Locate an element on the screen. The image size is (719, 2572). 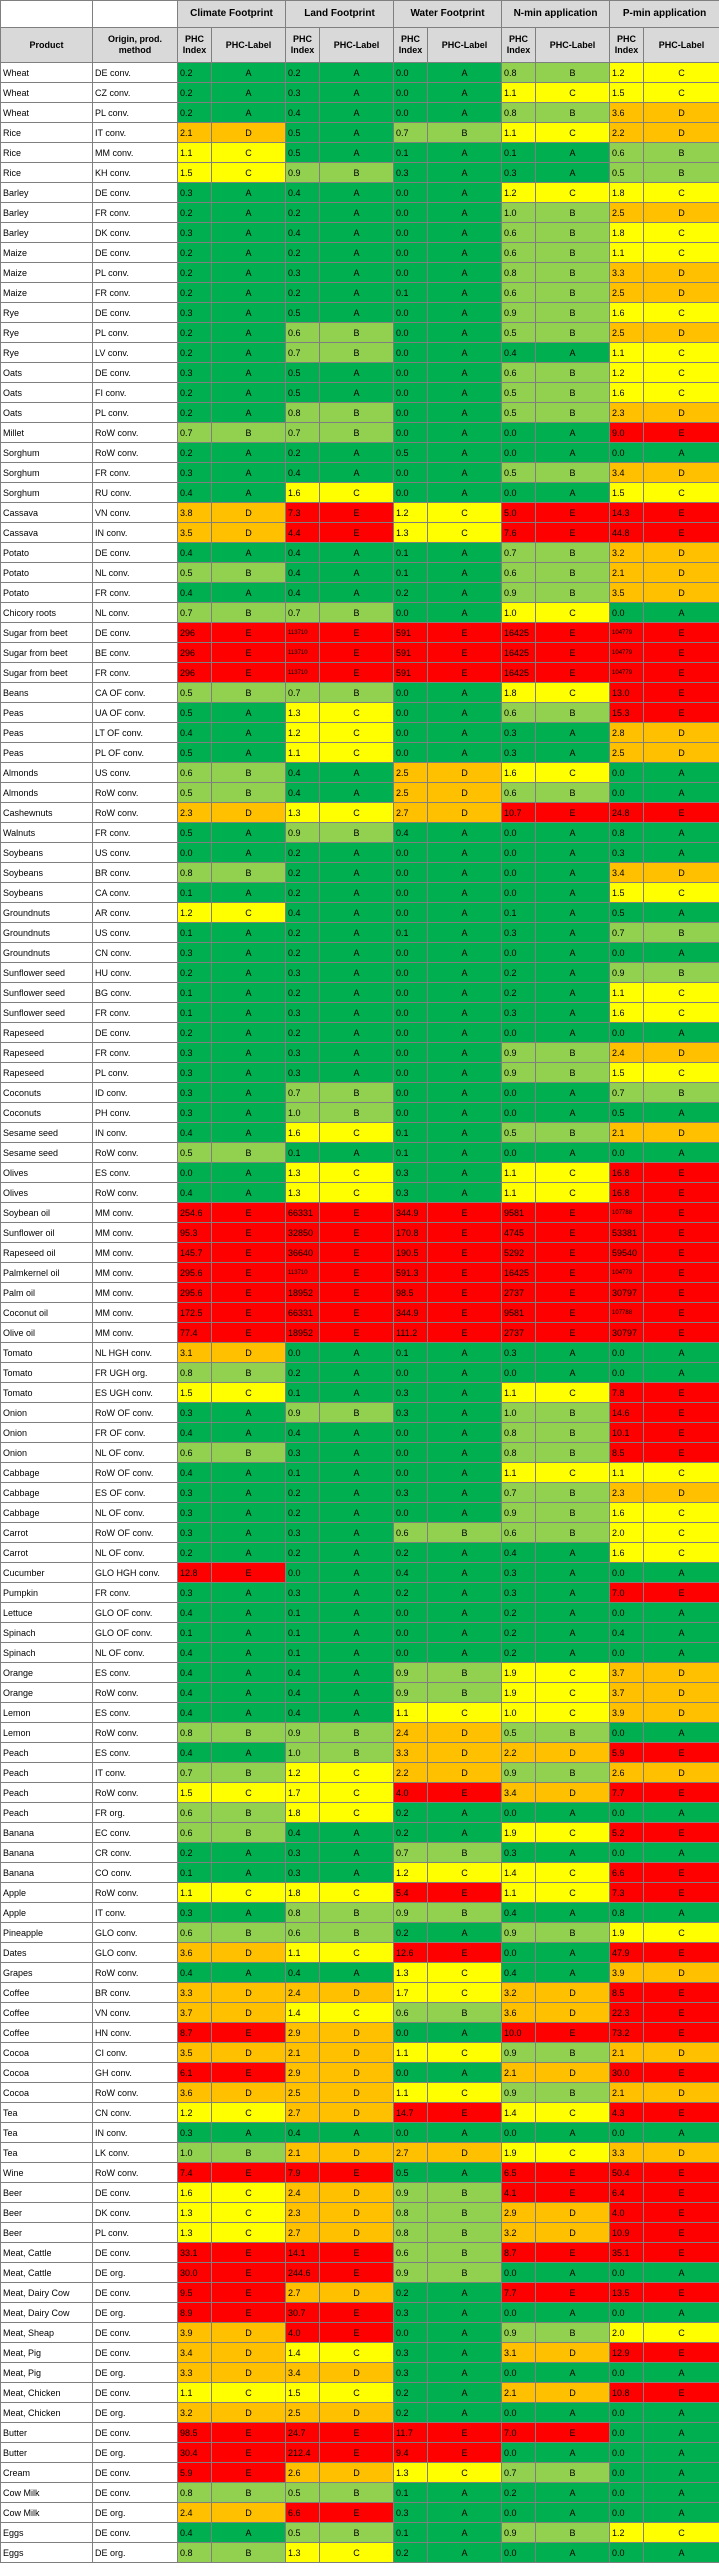
product-cell: Groundnuts is located at coordinates (46, 952).